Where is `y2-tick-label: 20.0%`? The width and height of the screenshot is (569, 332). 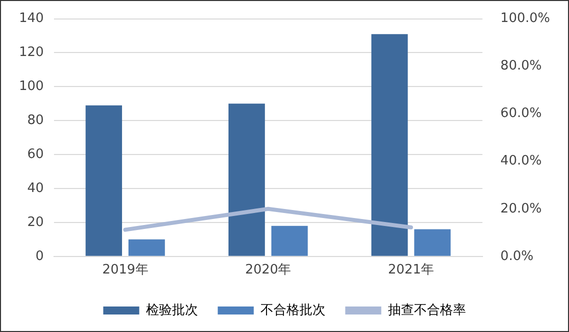 y2-tick-label: 20.0% is located at coordinates (521, 208).